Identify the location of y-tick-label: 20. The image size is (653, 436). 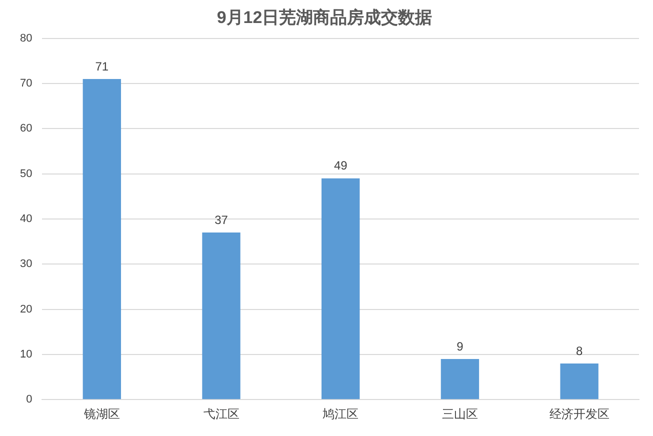
(26, 309).